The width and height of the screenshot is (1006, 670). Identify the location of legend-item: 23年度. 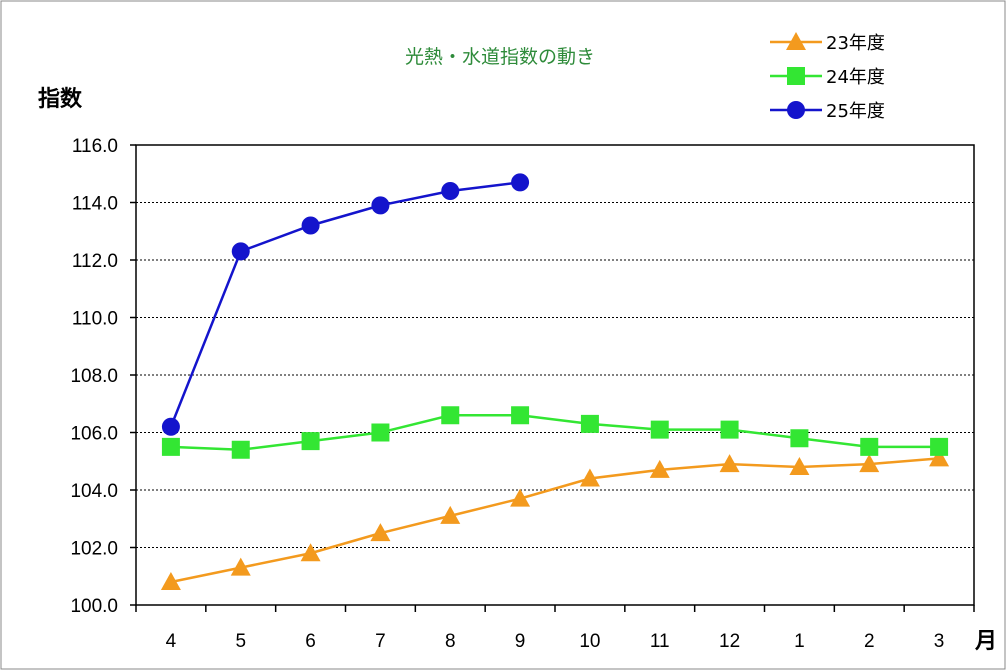
(827, 43).